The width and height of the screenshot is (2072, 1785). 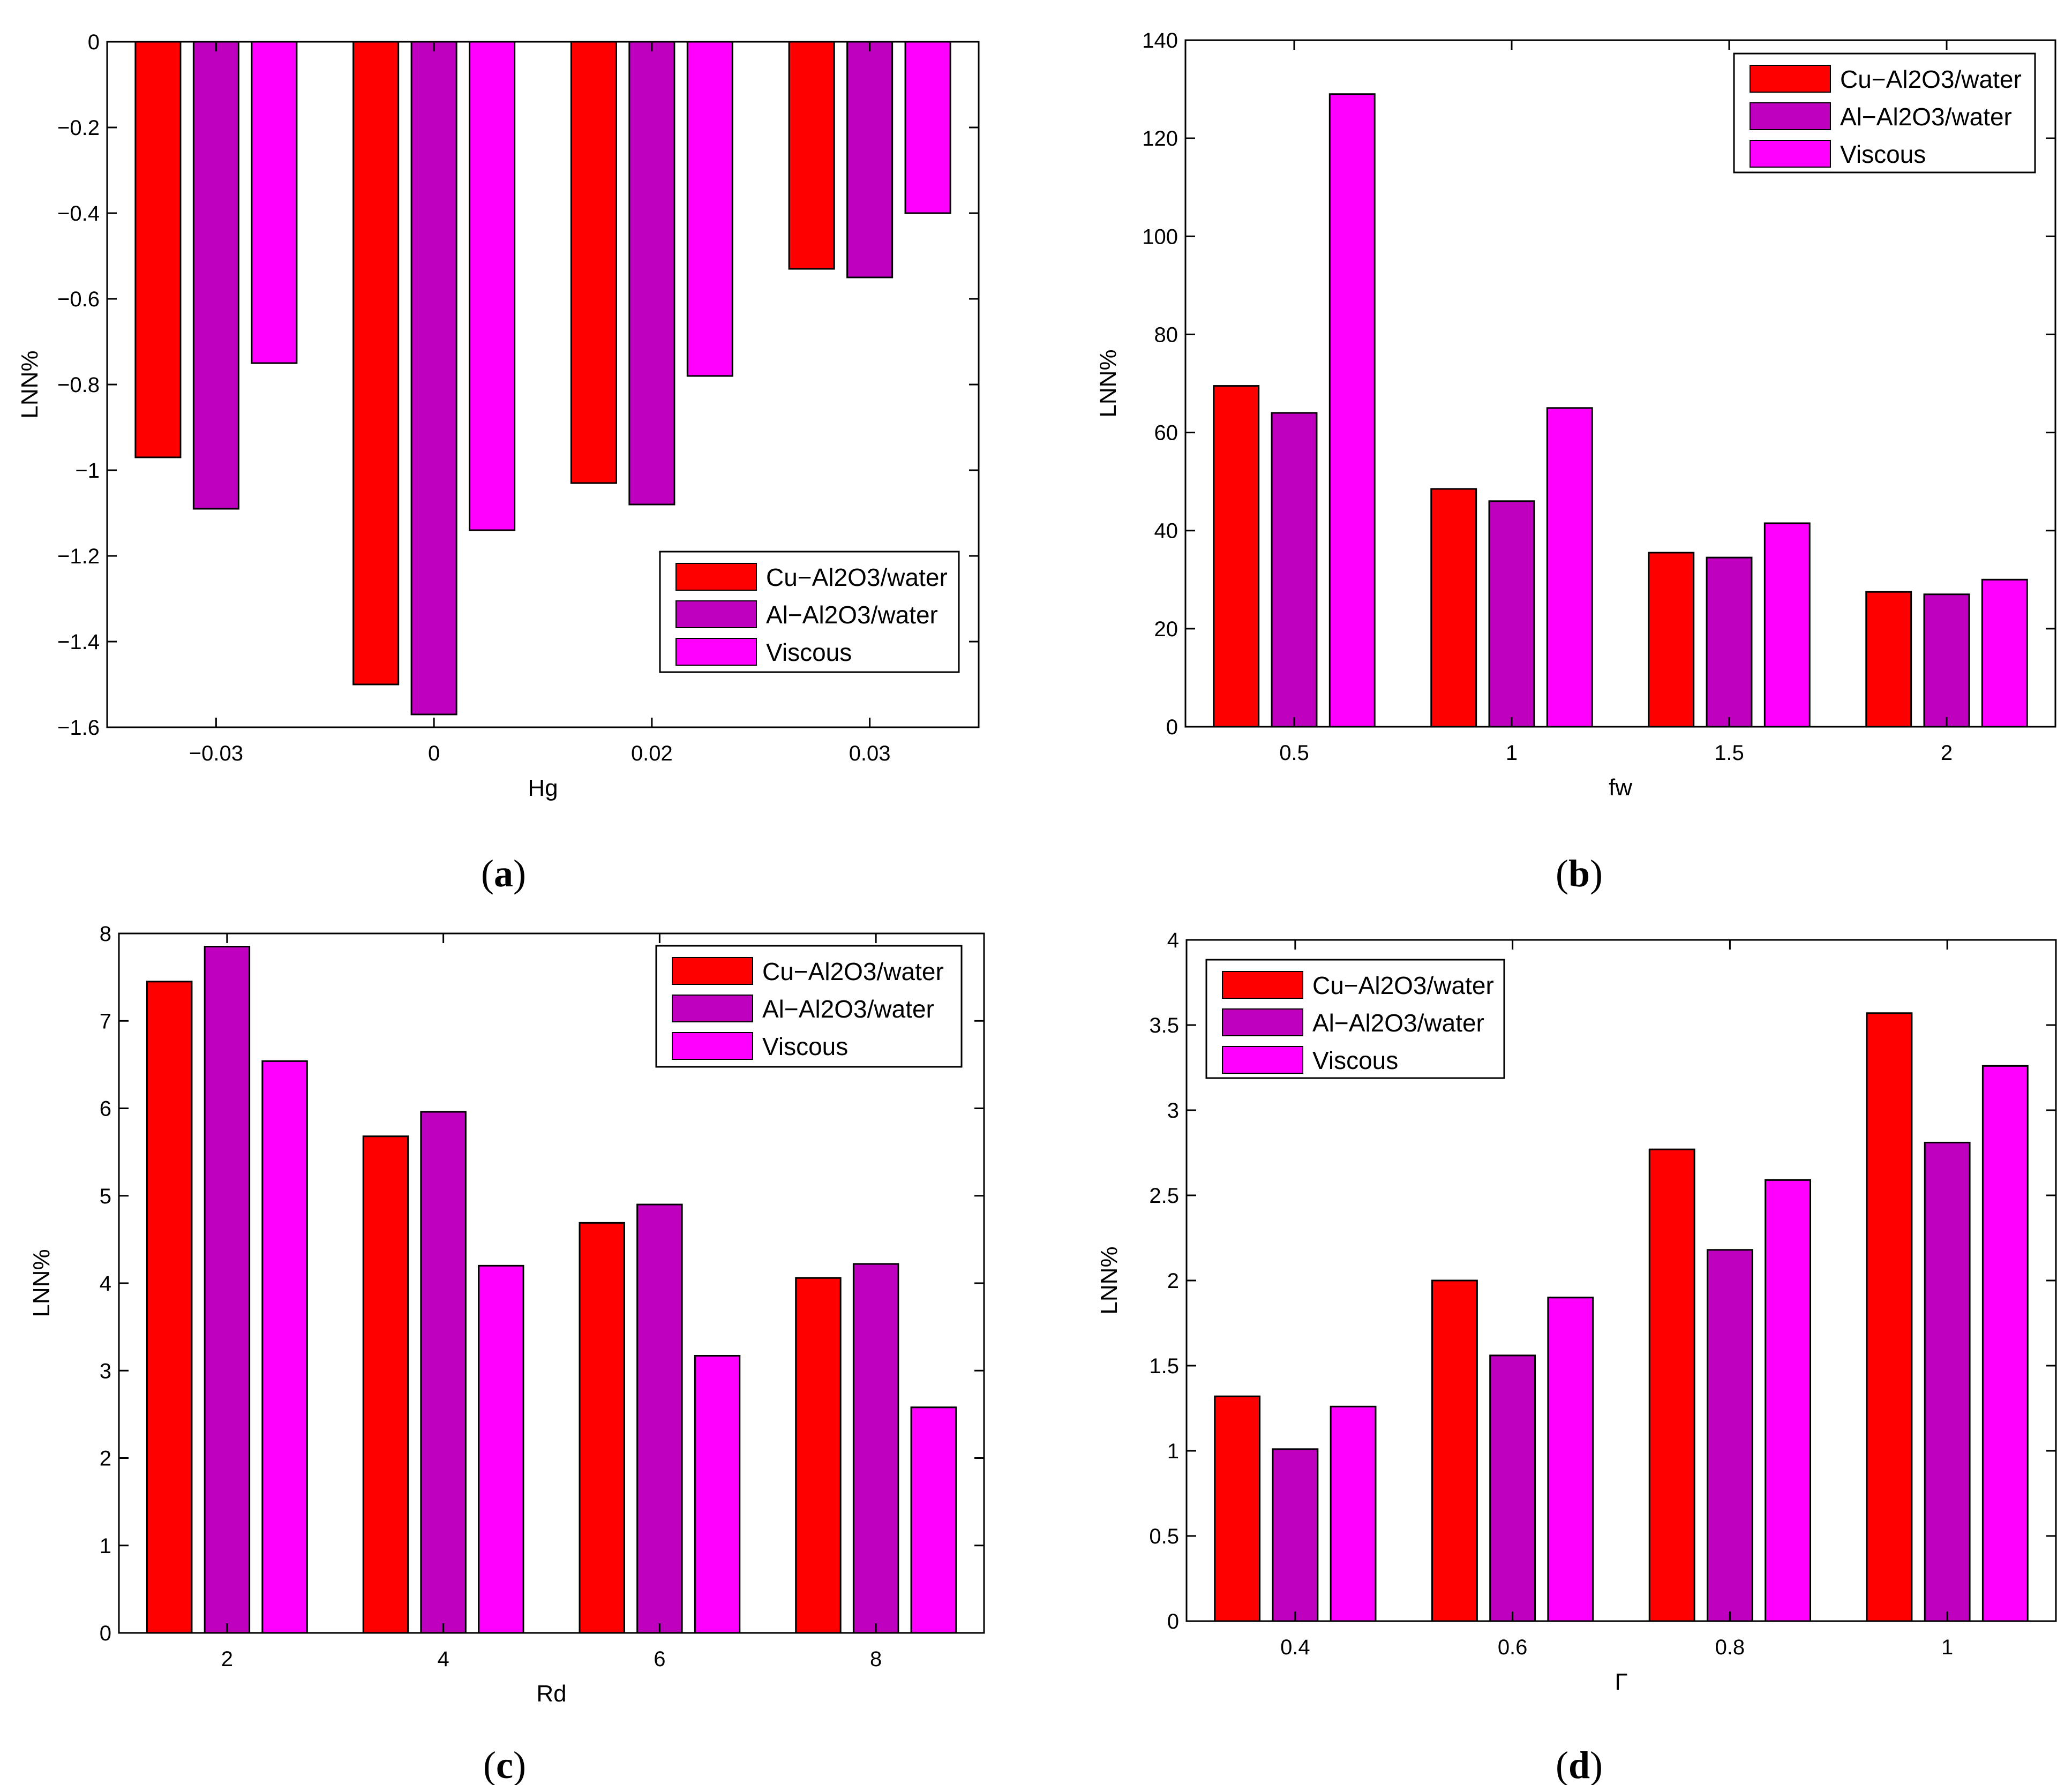 I want to click on y-tick-label: 0.5, so click(x=1164, y=1536).